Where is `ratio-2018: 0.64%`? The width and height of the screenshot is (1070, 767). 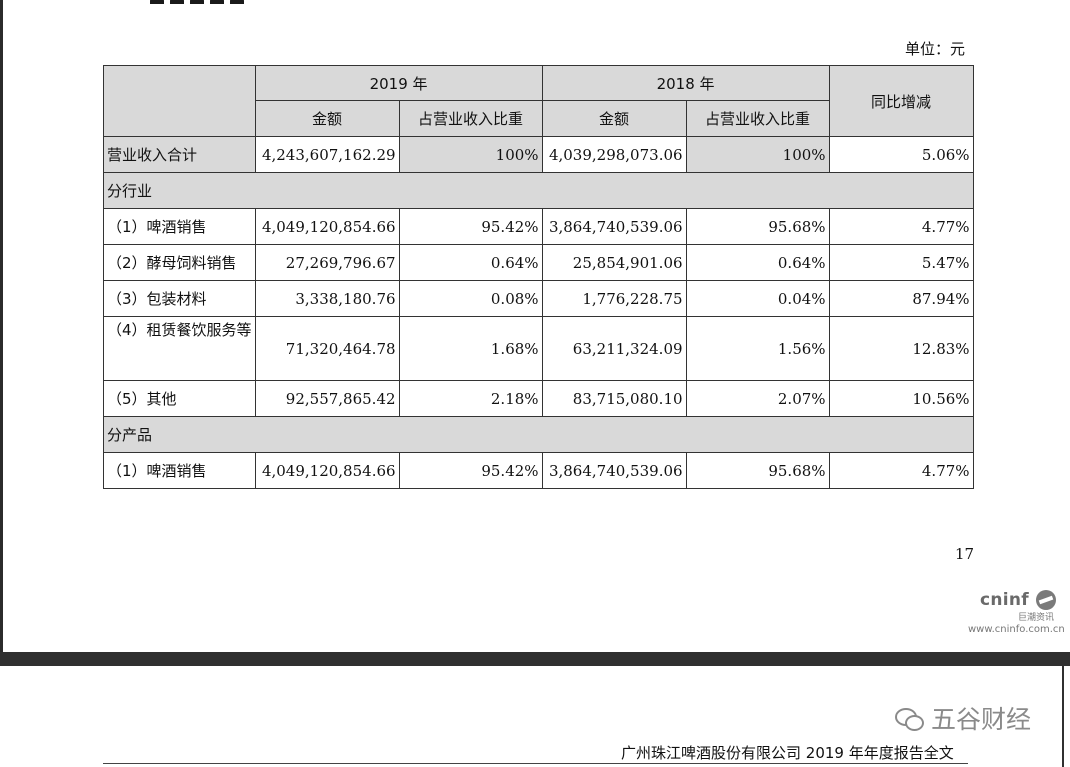 ratio-2018: 0.64% is located at coordinates (757, 262).